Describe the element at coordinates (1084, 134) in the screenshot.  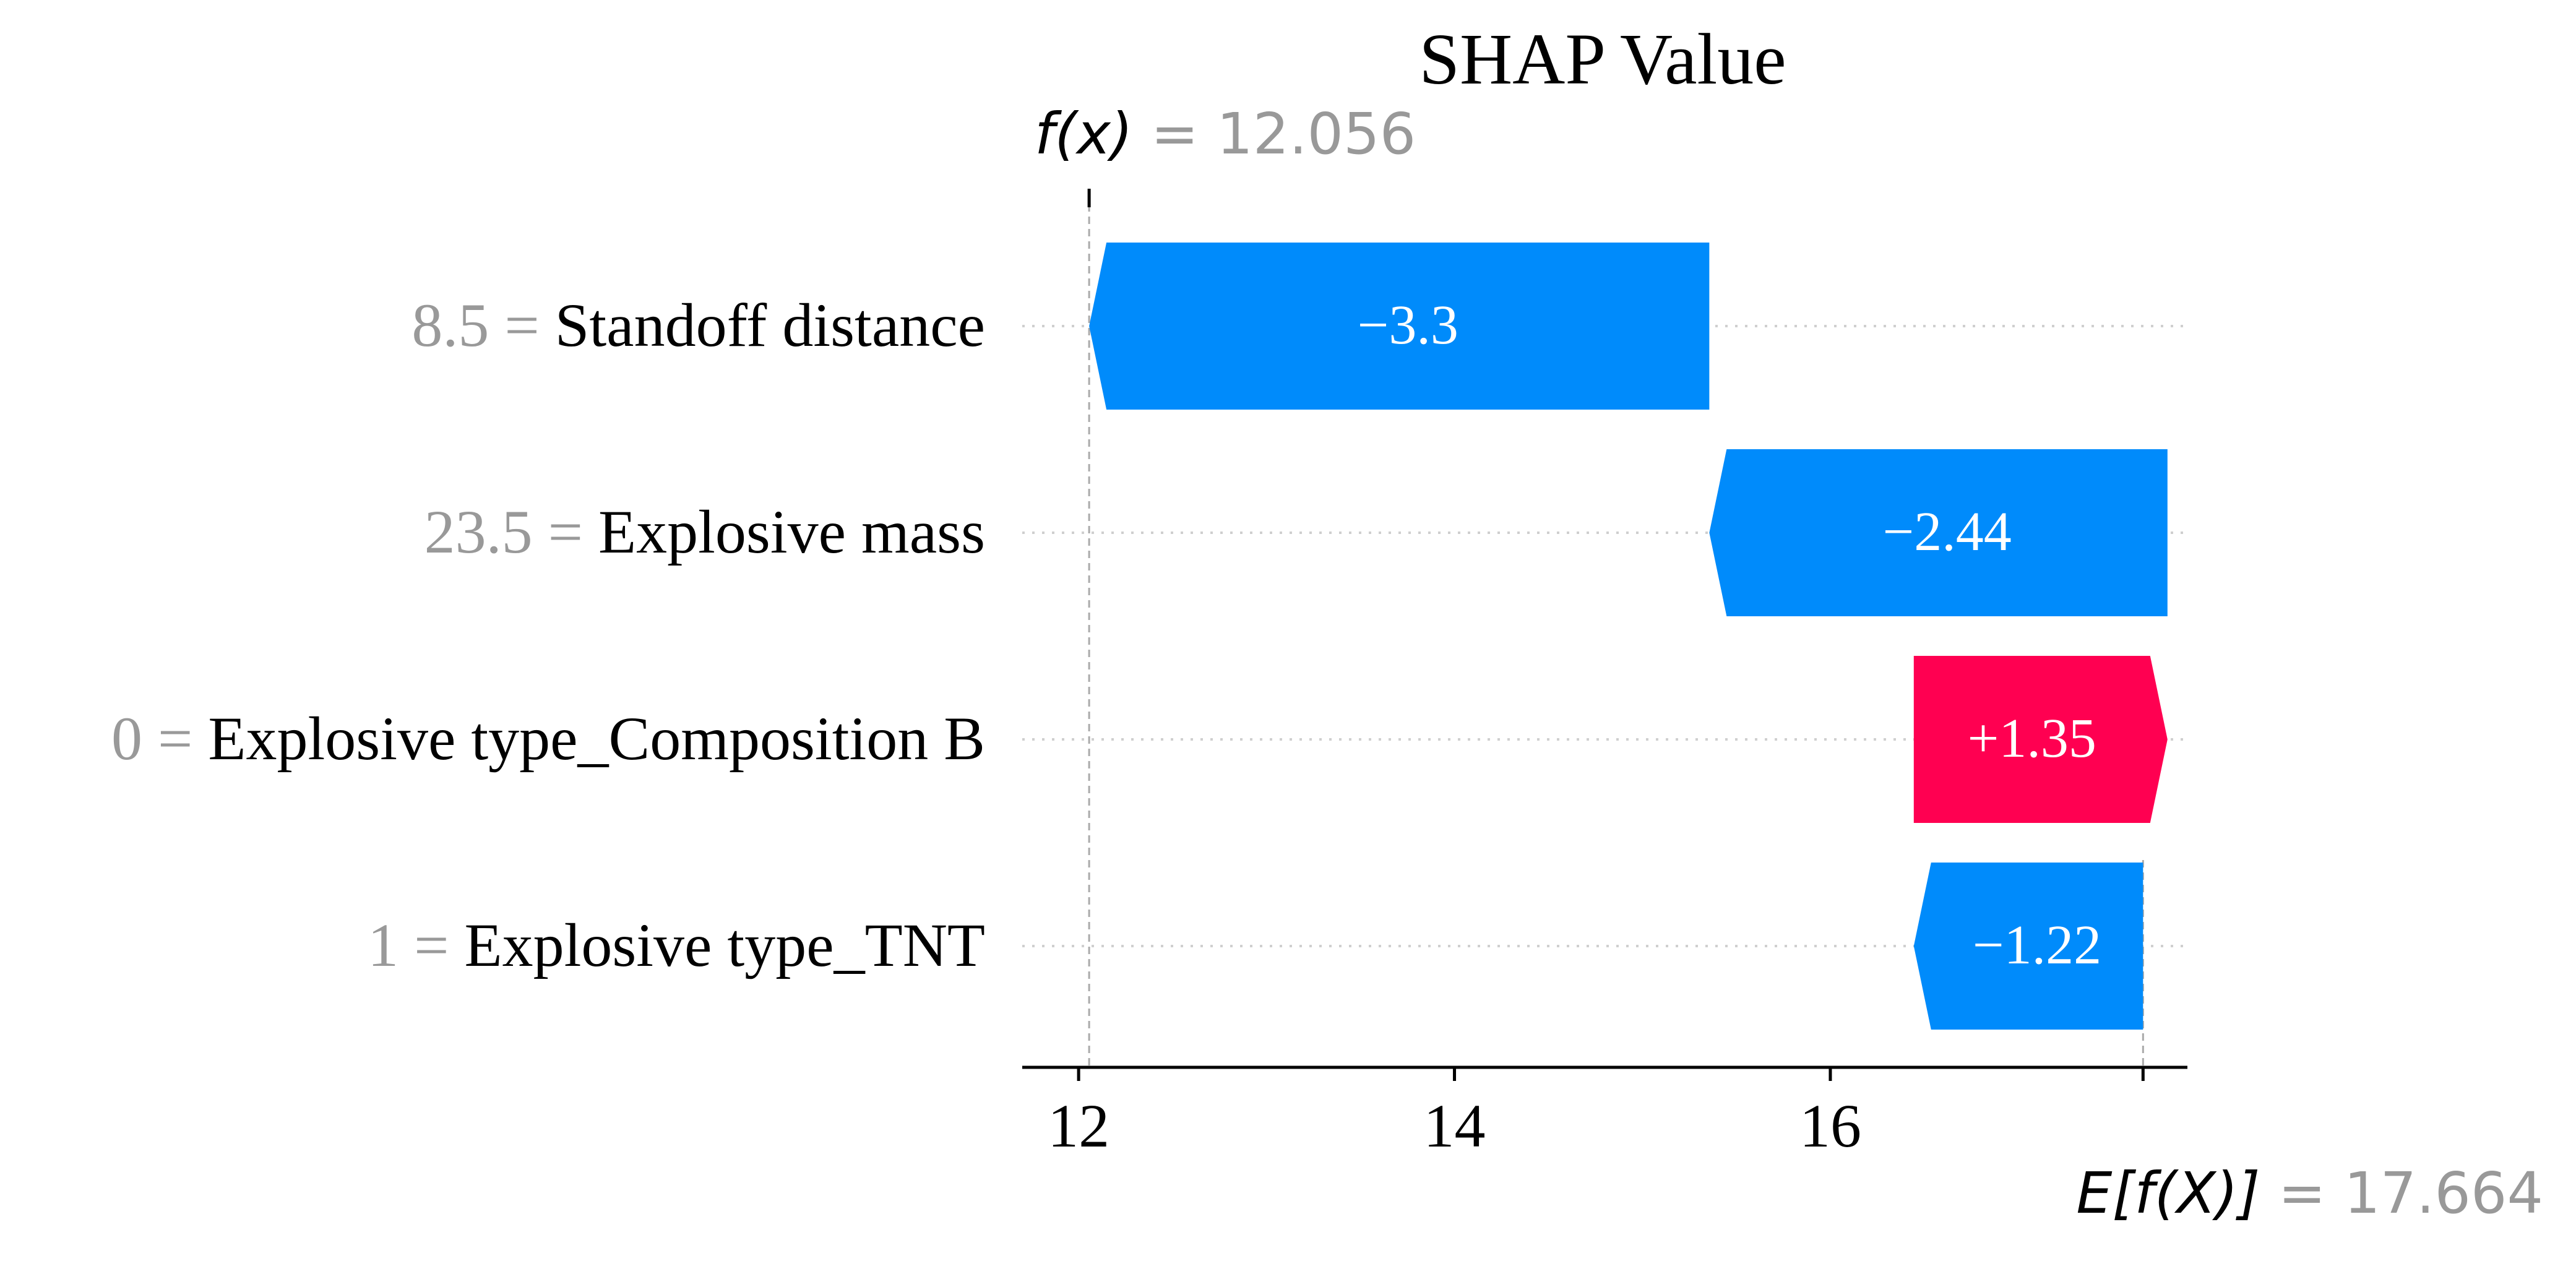
I see `fx-symbol: f(x)` at that location.